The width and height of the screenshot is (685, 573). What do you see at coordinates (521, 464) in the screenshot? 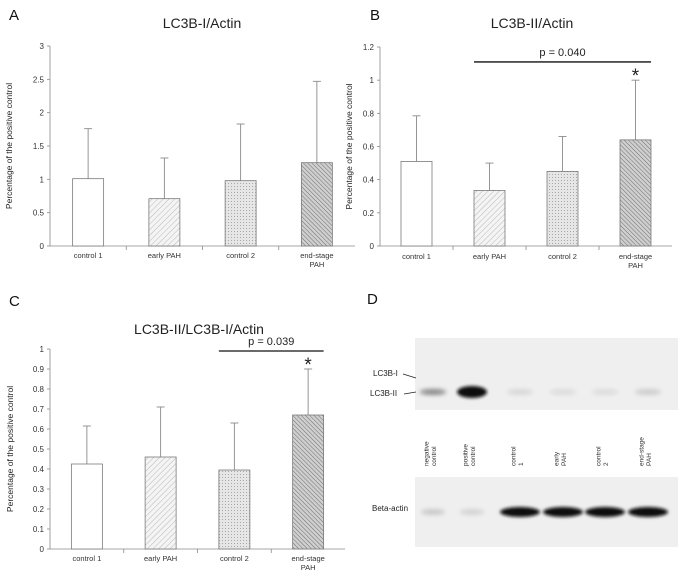
I see `lane-label-line: 1` at bounding box center [521, 464].